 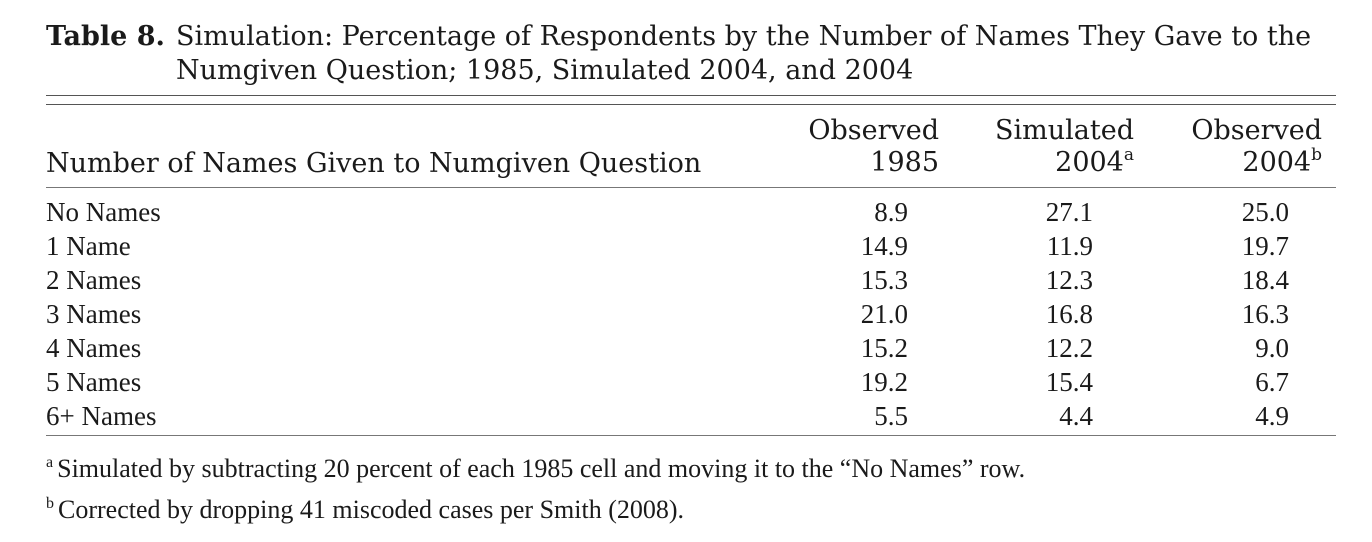 I want to click on cell-observed-2004: 16.3, so click(x=1265, y=314).